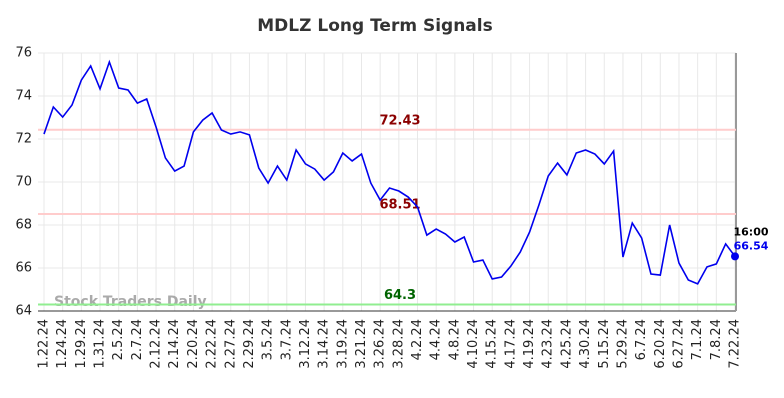 Image resolution: width=784 pixels, height=398 pixels. Describe the element at coordinates (399, 120) in the screenshot. I see `reference-label: 72.43` at that location.